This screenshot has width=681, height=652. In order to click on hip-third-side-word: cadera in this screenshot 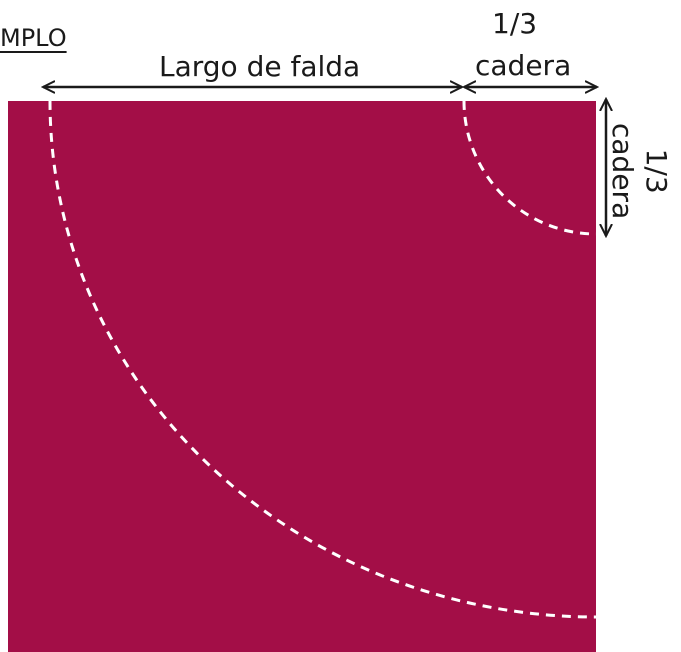, I will do `click(622, 171)`.